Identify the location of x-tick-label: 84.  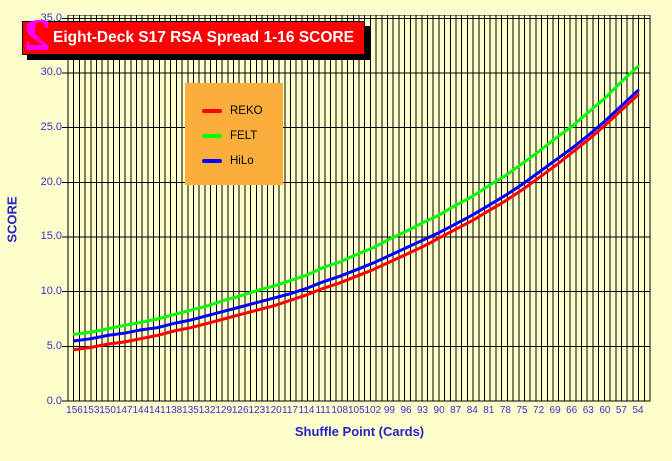
(472, 410).